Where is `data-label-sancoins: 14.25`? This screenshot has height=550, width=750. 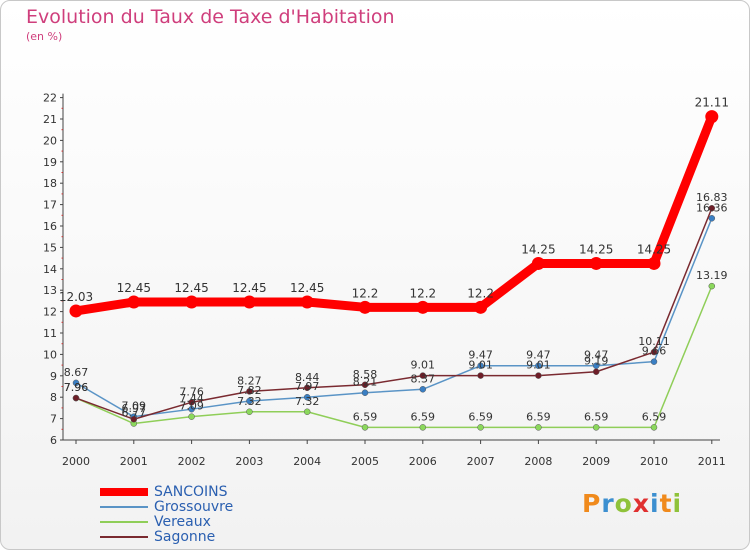
data-label-sancoins: 14.25 is located at coordinates (596, 249).